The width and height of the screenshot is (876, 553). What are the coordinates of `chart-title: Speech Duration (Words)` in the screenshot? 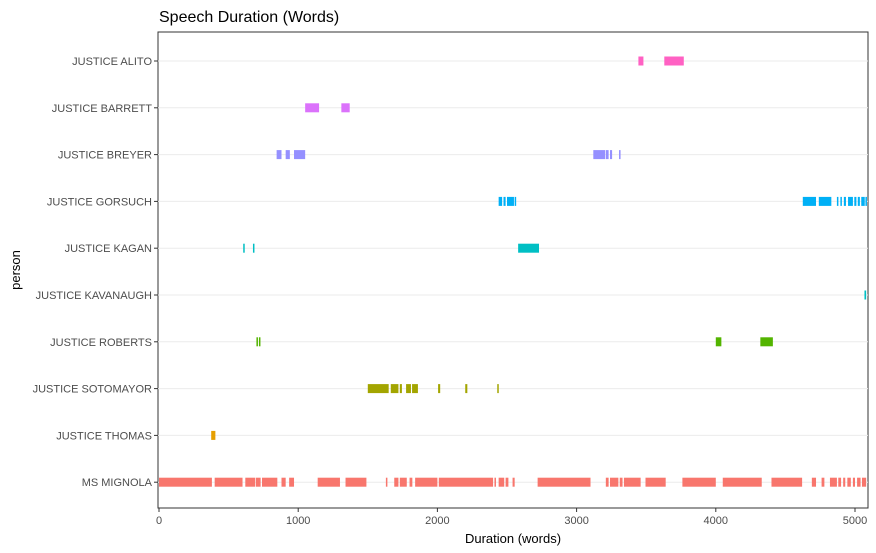 It's located at (249, 17).